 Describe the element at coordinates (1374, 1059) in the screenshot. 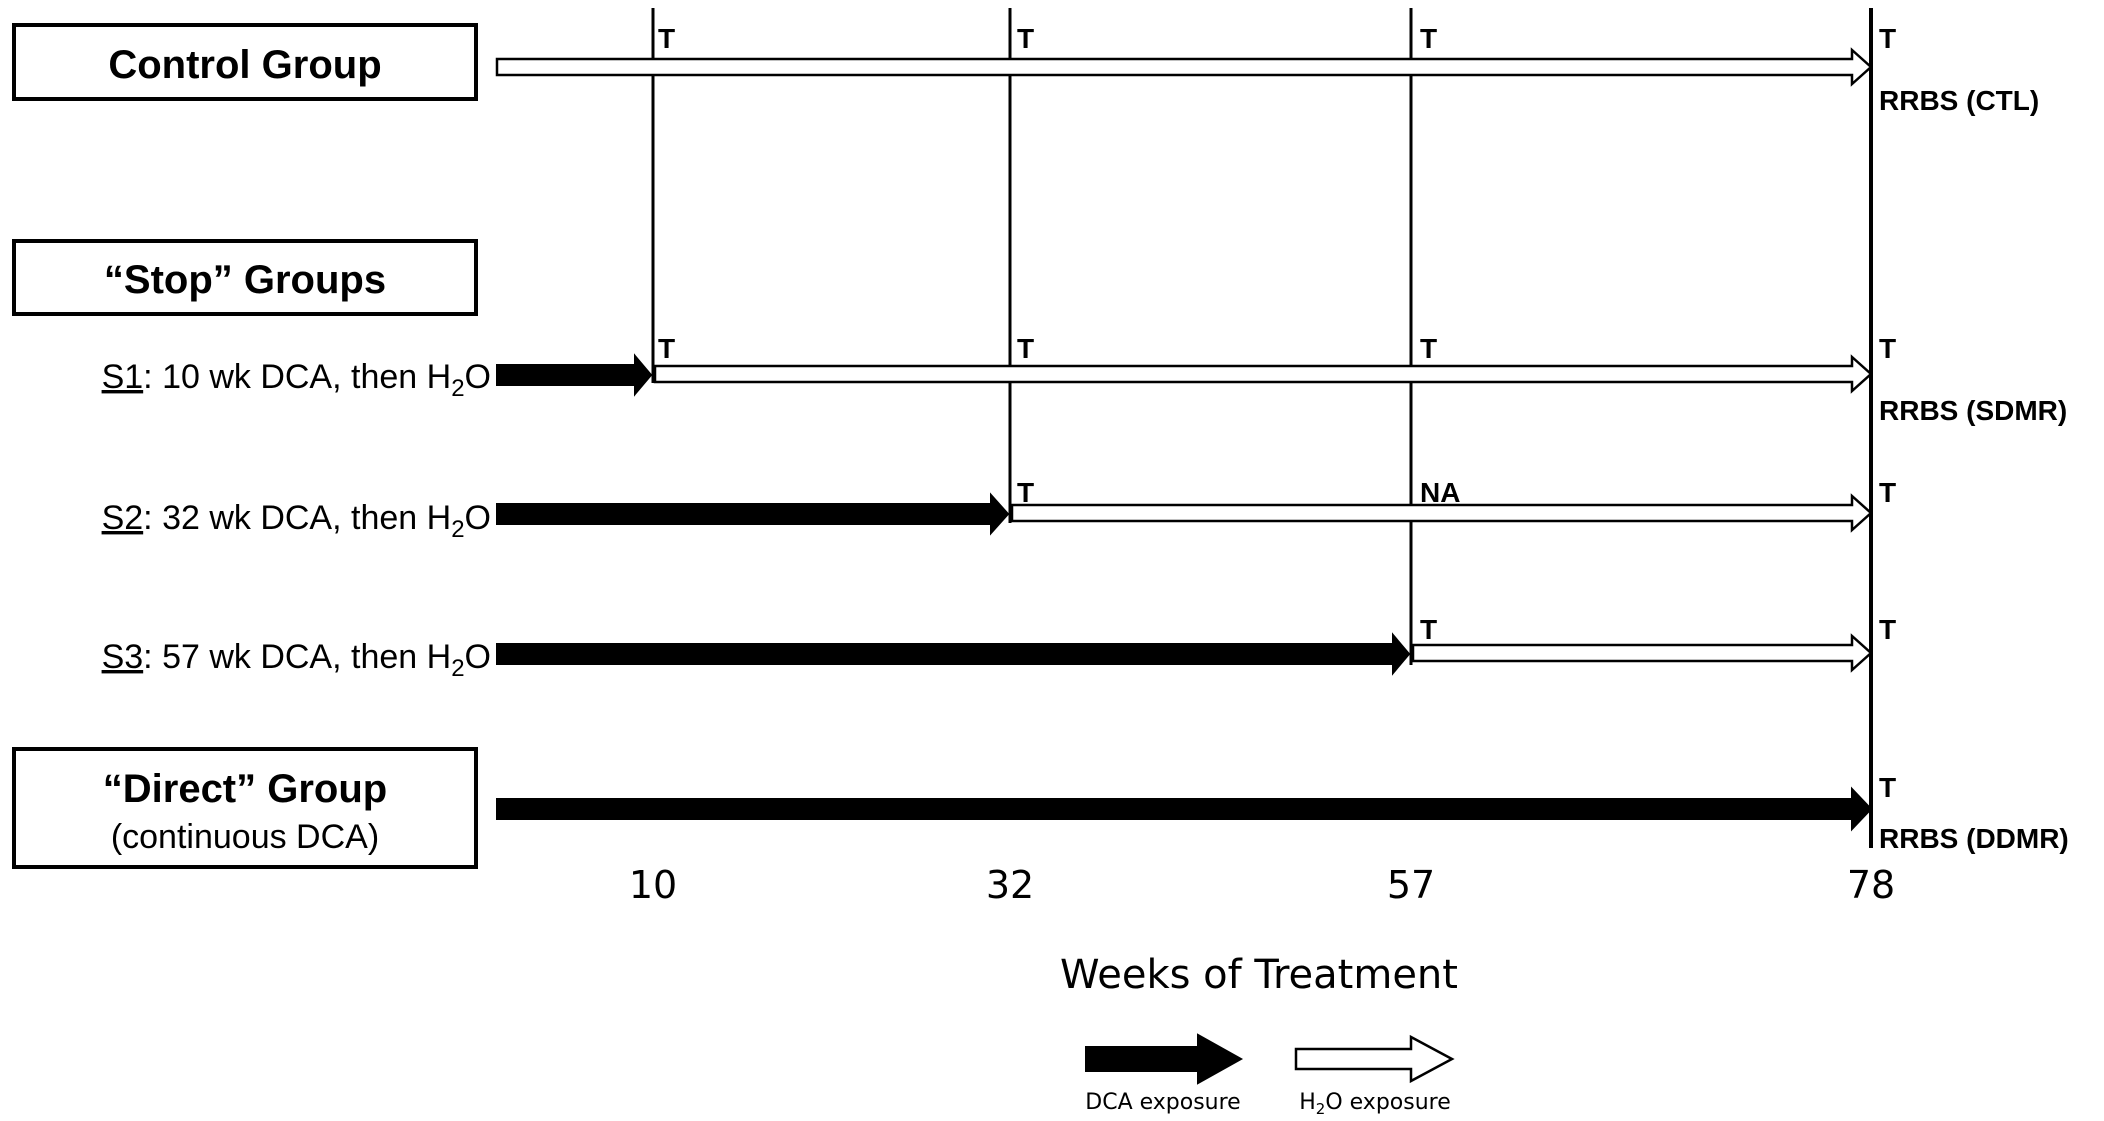

I see `legend-h2o-arrow-icon` at that location.